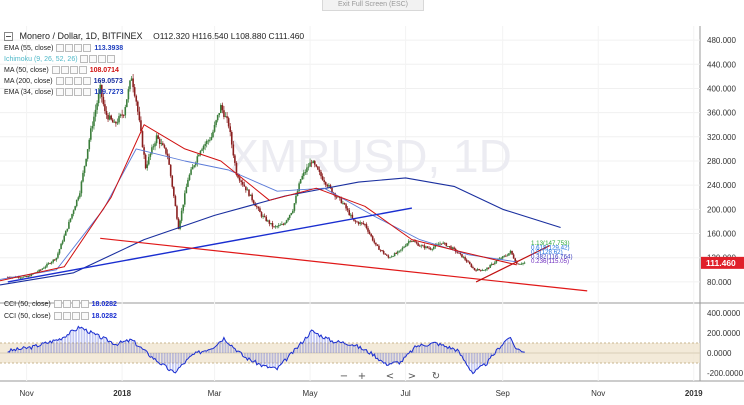 This screenshot has width=744, height=405. Describe the element at coordinates (390, 376) in the screenshot. I see `scroll-left-button: <` at that location.